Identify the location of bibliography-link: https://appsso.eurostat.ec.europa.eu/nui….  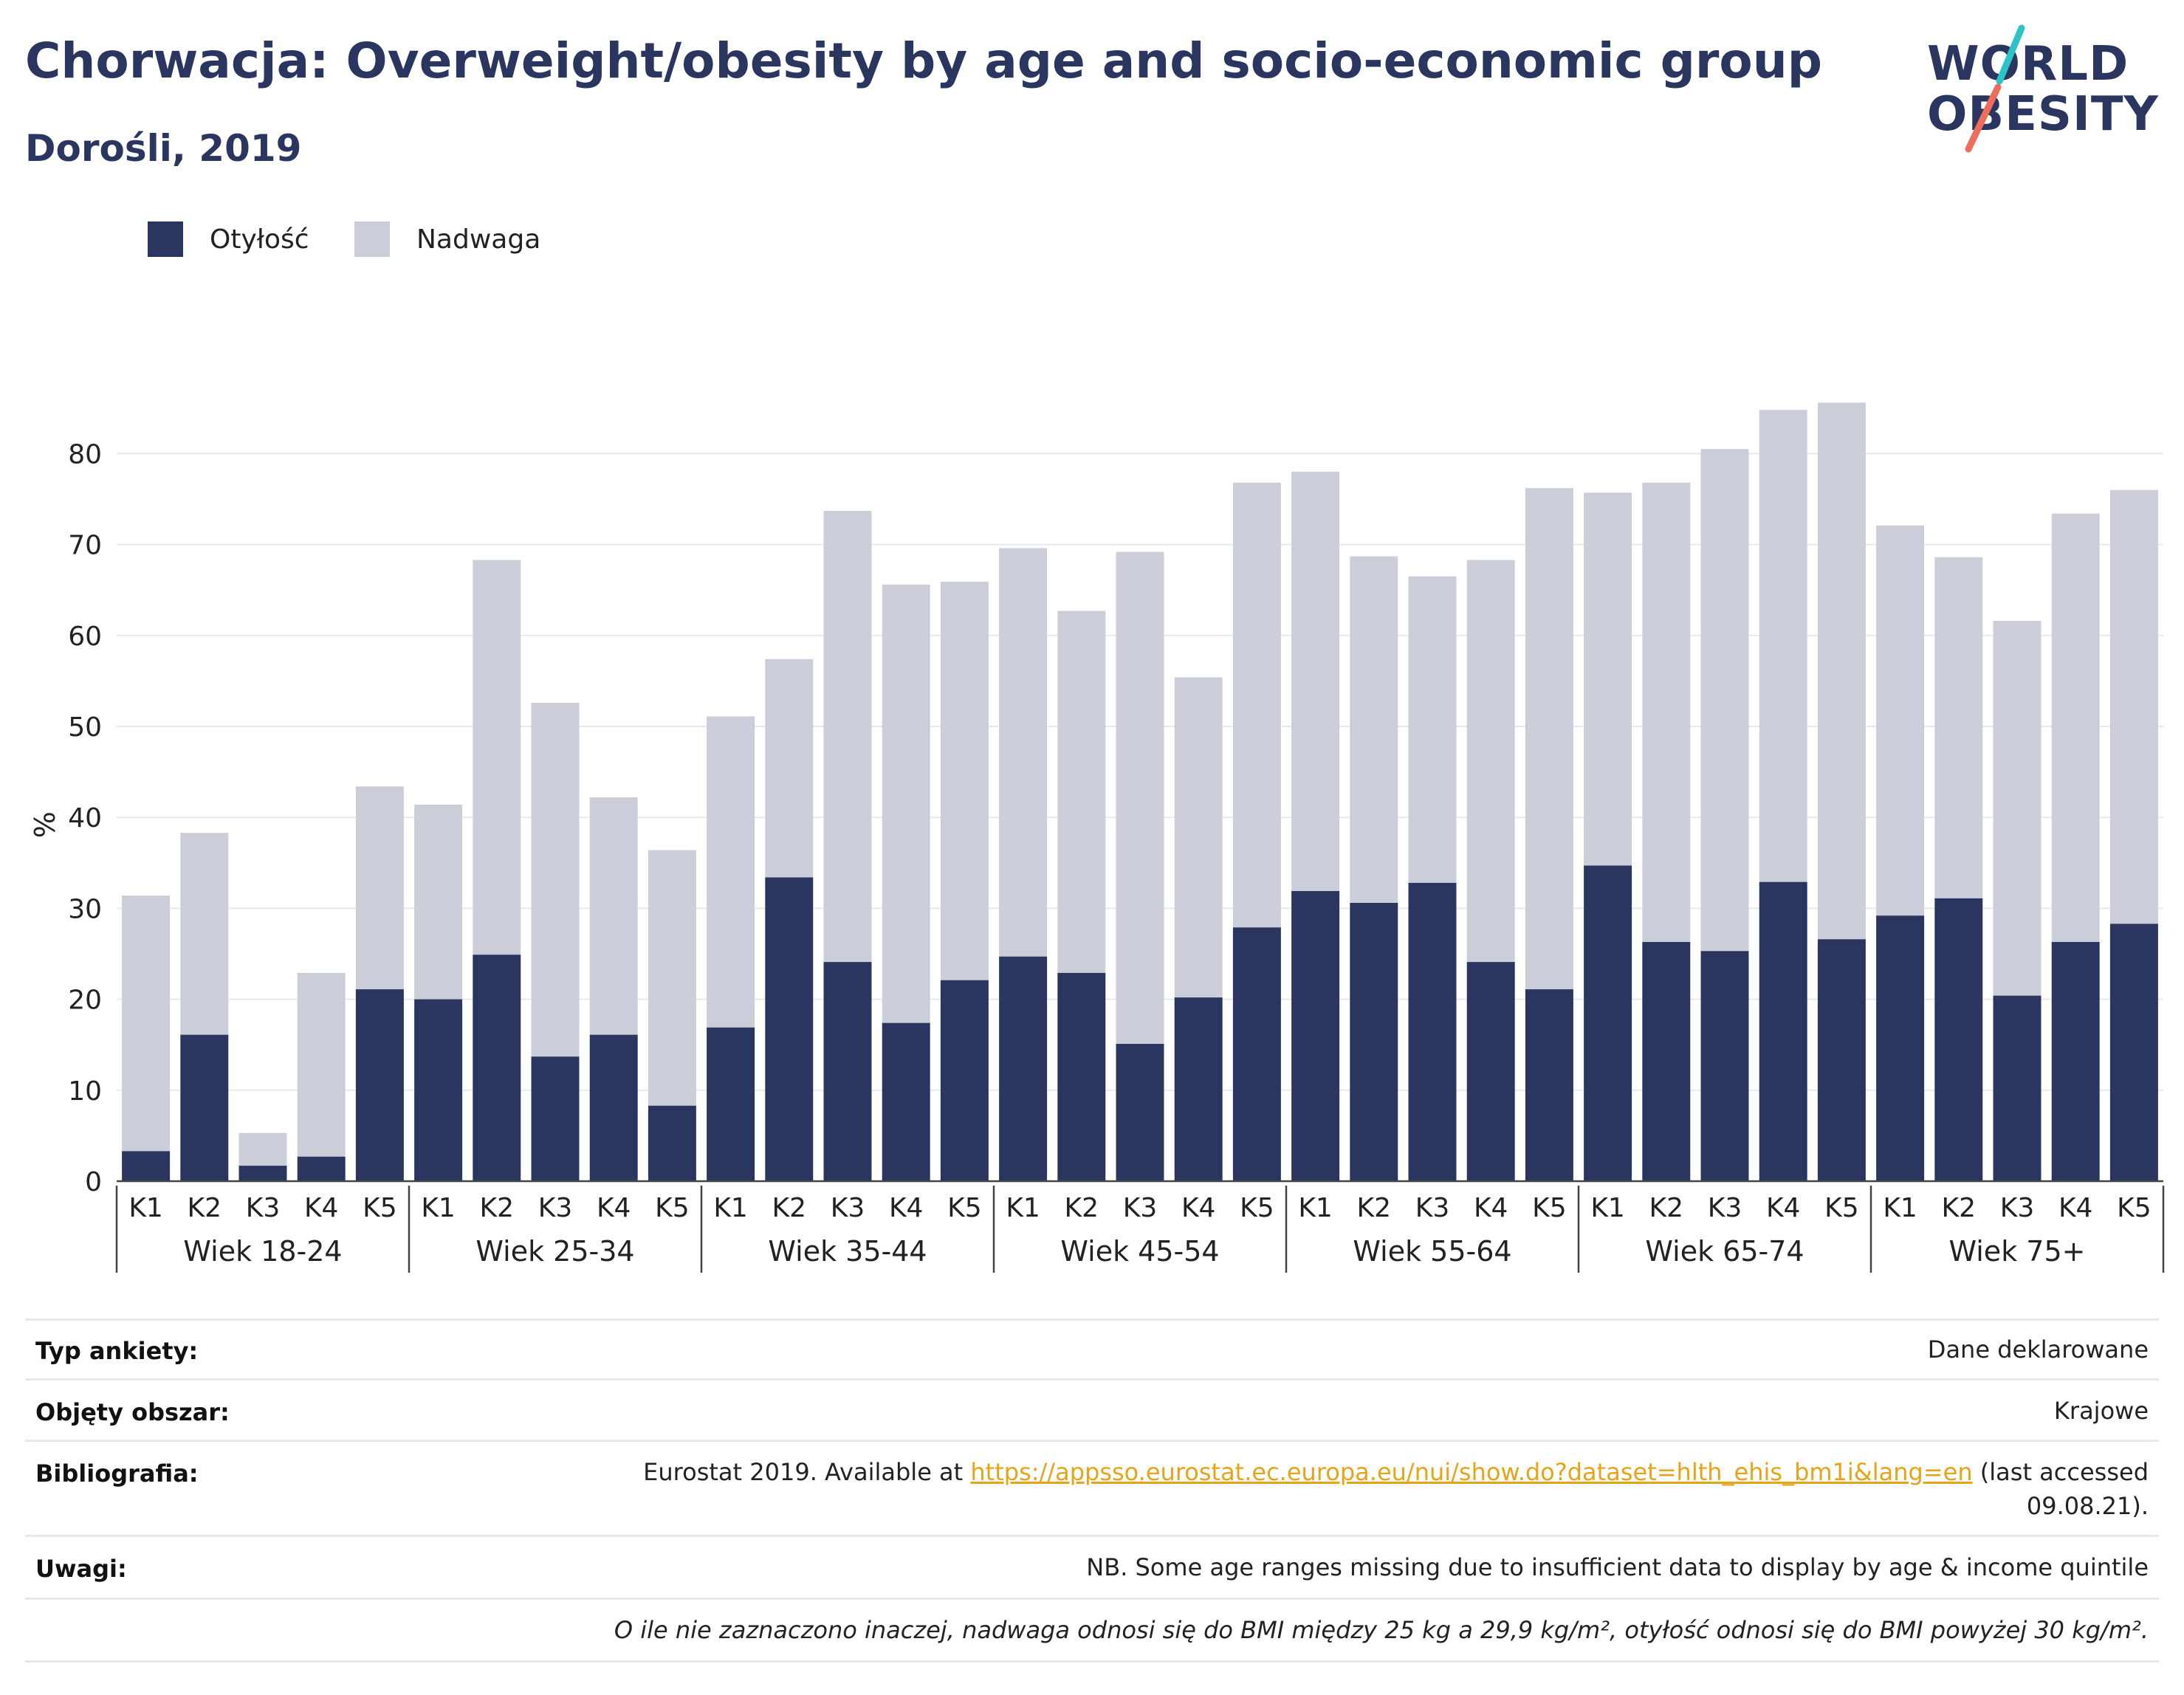
(1472, 1472).